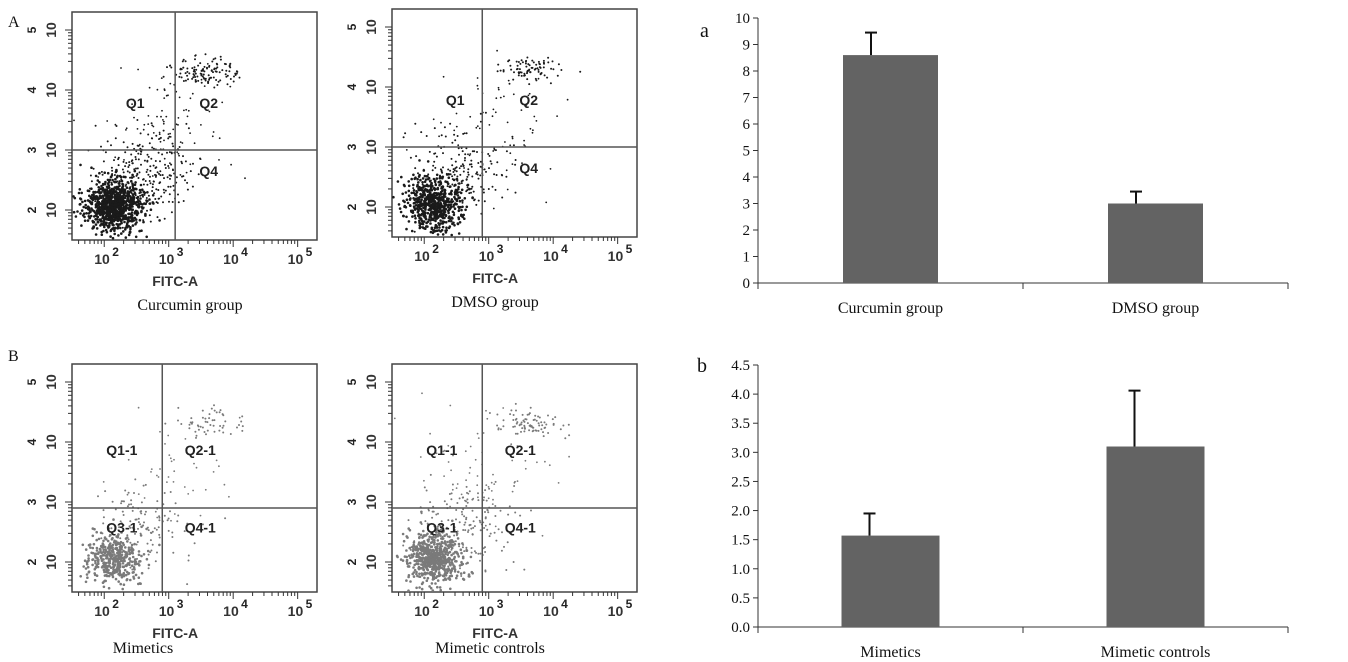  What do you see at coordinates (32, 561) in the screenshot?
I see `y-tick-exponent: 2` at bounding box center [32, 561].